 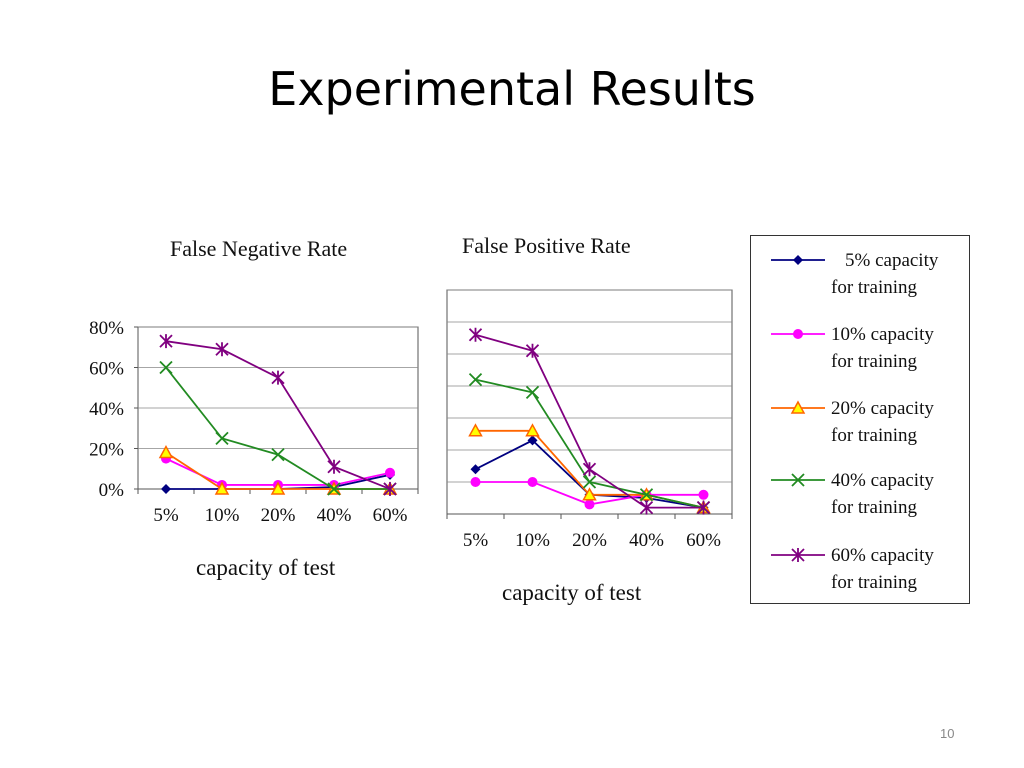 I want to click on legend-entry-10: 10% capacity for training, so click(x=861, y=342).